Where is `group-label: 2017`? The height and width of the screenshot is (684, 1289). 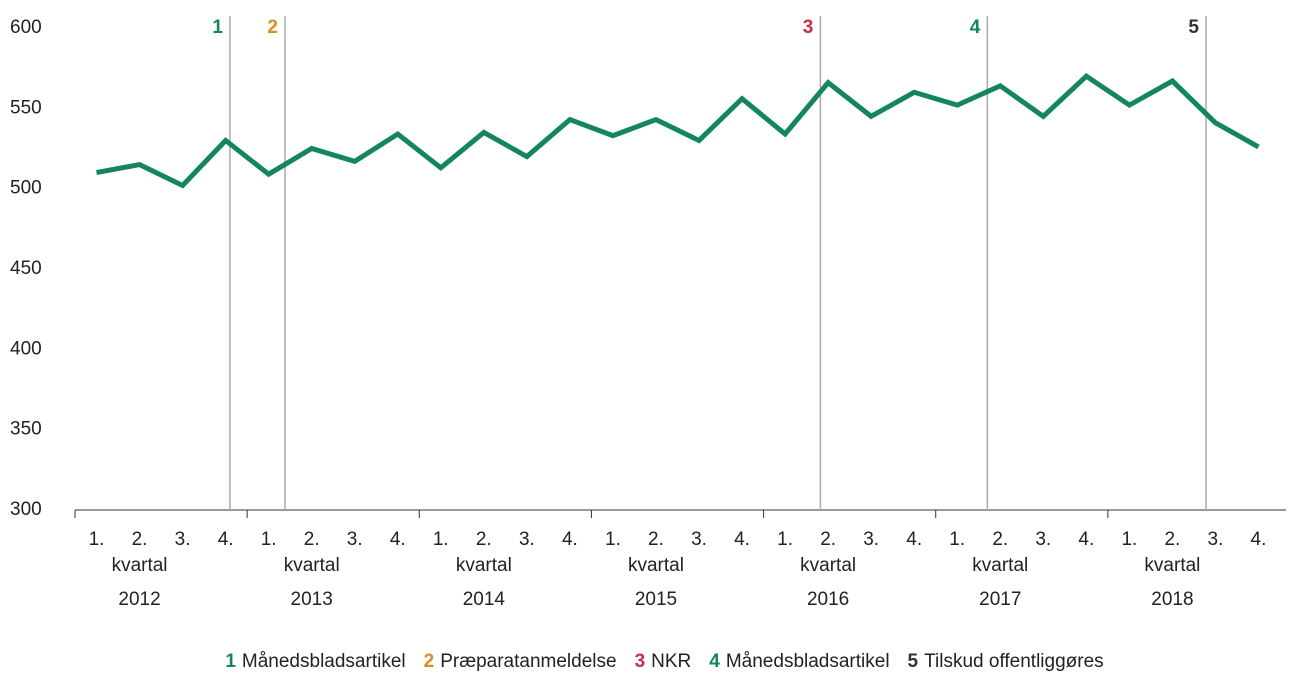 group-label: 2017 is located at coordinates (1000, 599).